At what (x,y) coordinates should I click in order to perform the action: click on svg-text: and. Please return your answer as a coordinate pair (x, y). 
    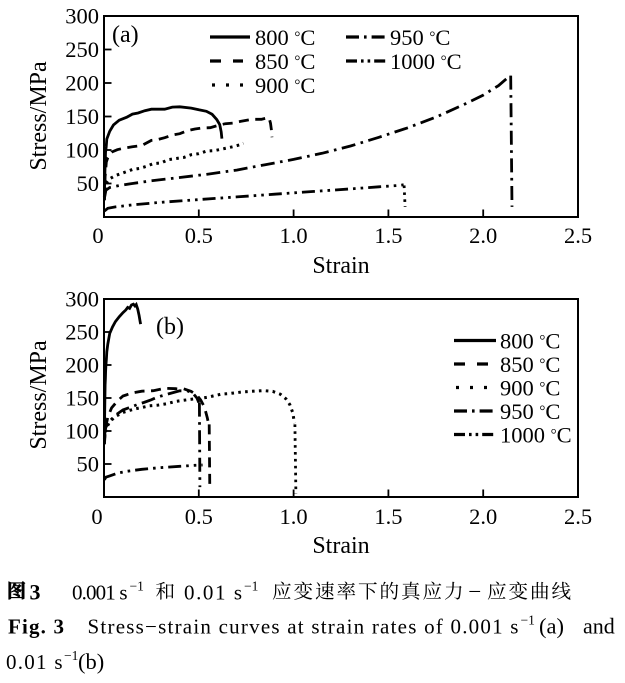
    Looking at the image, I should click on (599, 626).